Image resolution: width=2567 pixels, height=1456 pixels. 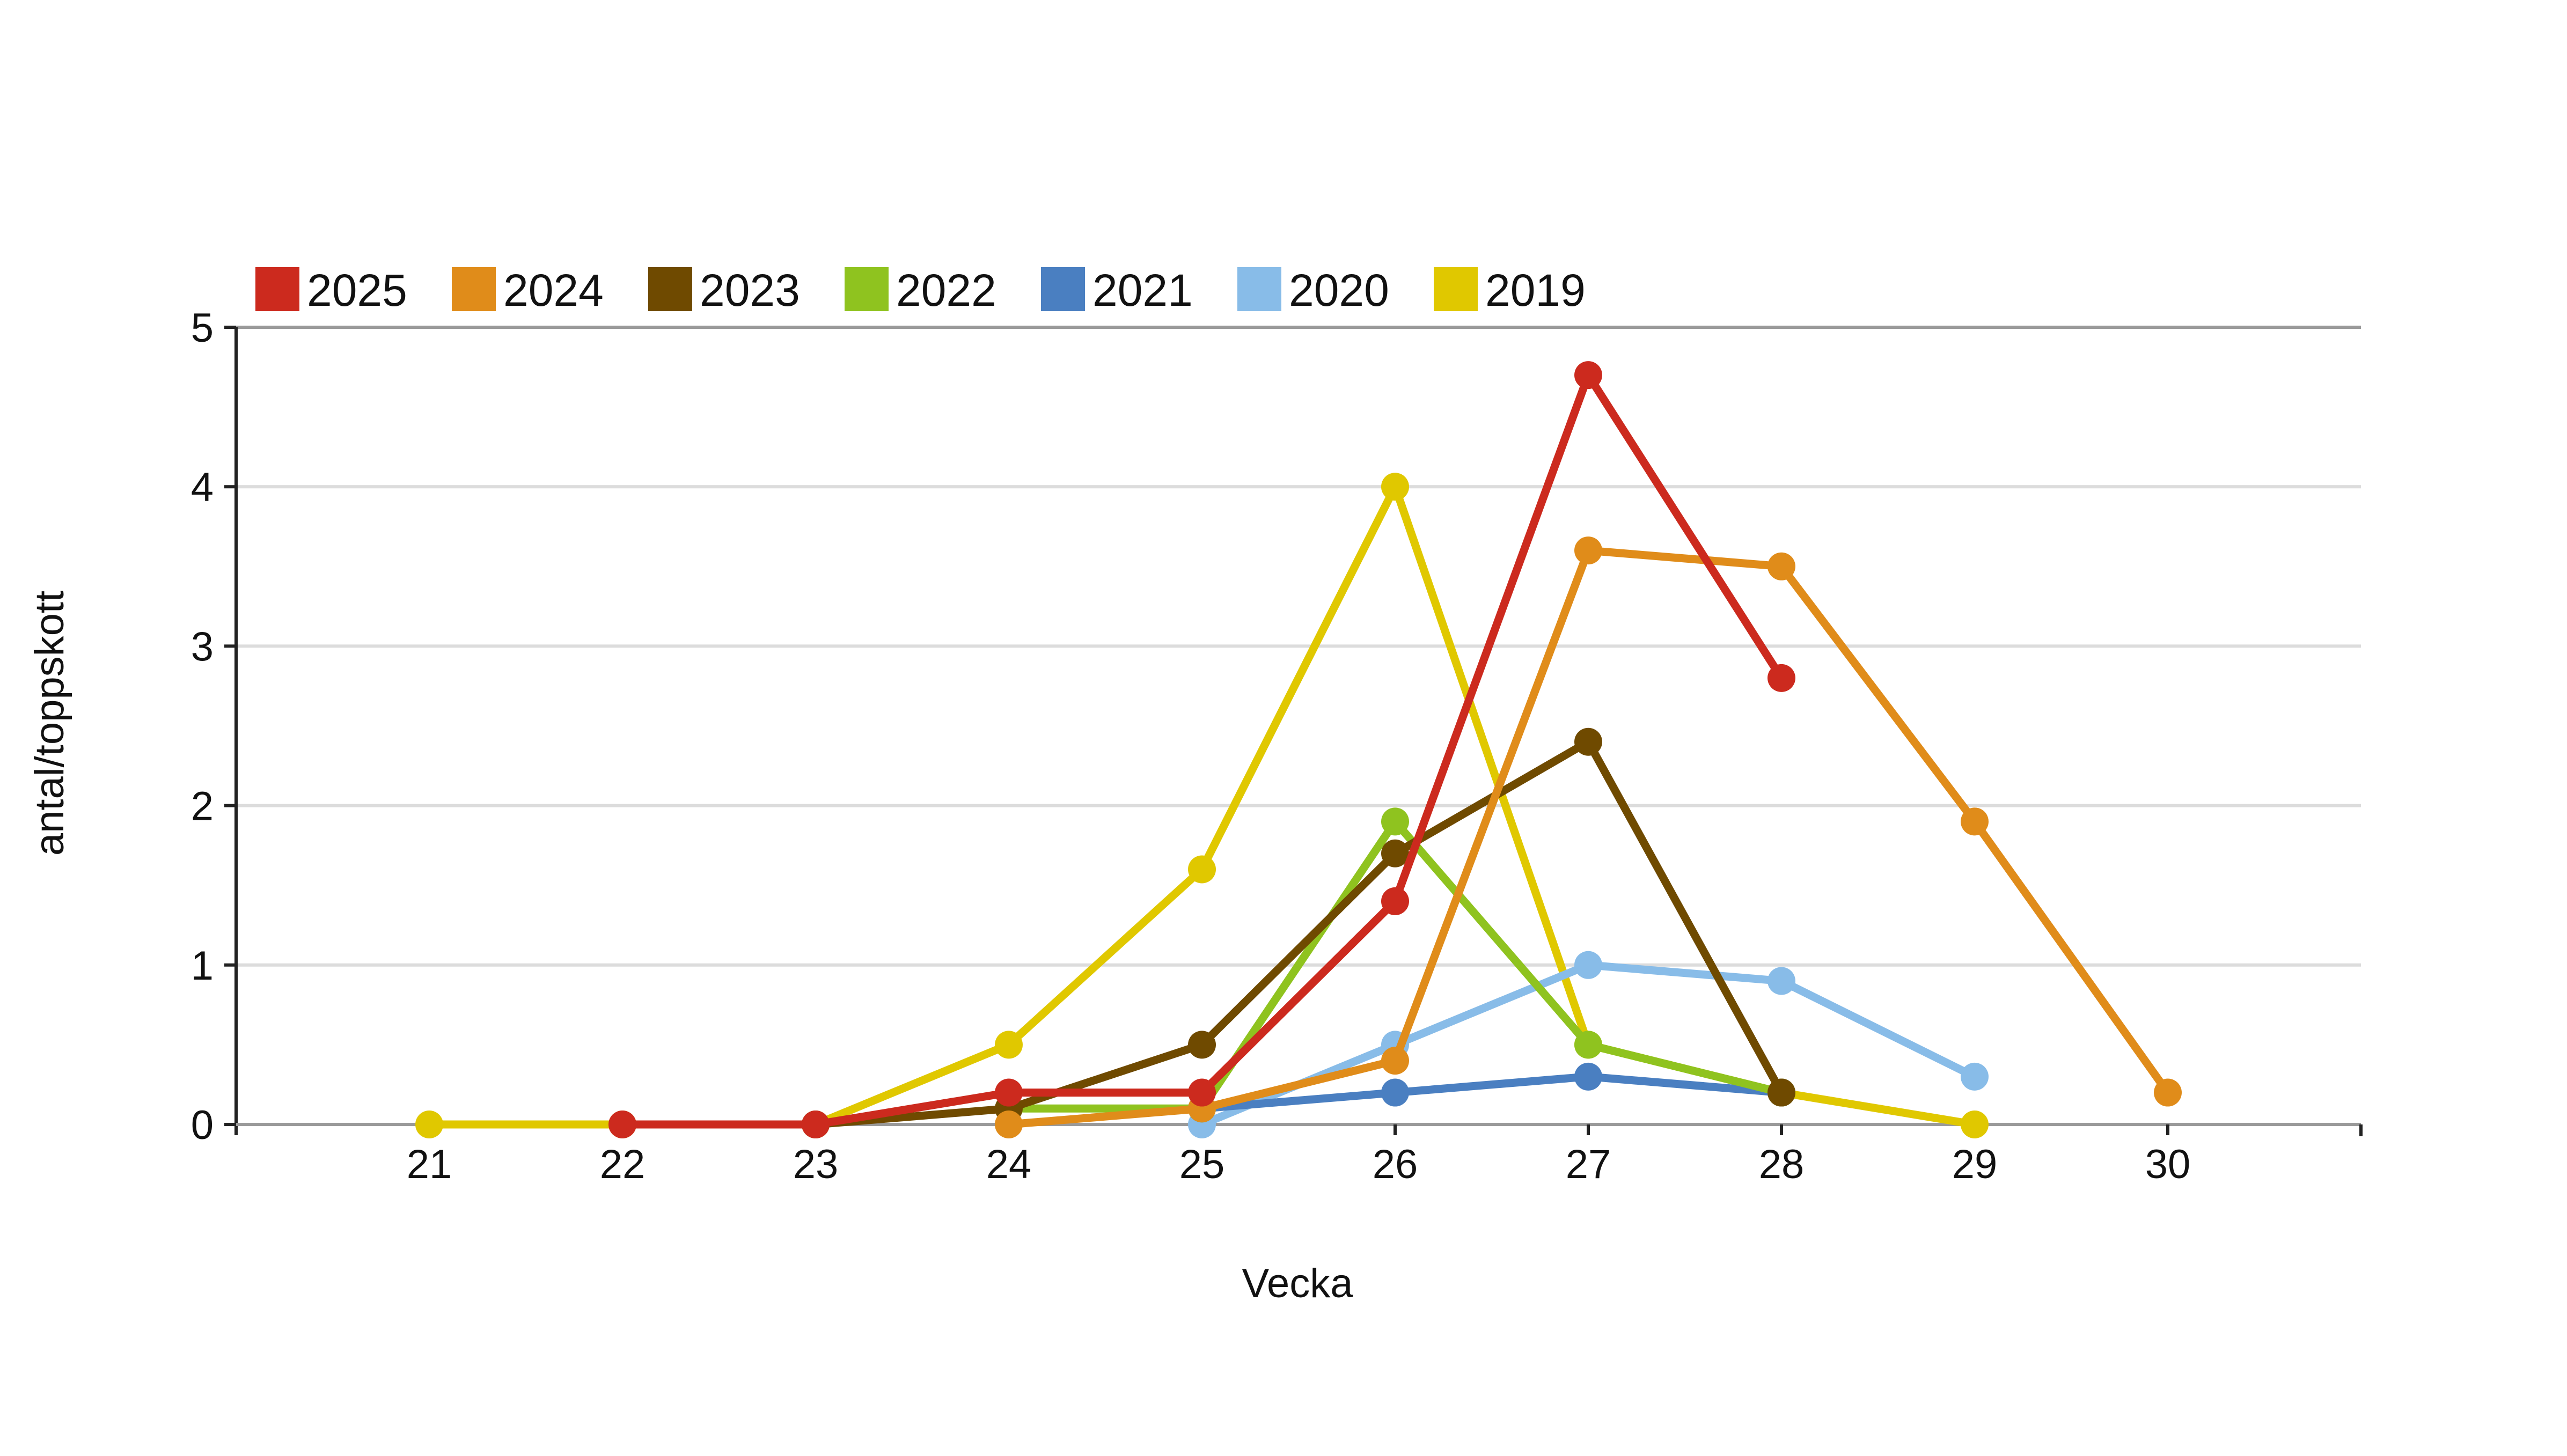 I want to click on x-tick-label: 22, so click(x=623, y=1164).